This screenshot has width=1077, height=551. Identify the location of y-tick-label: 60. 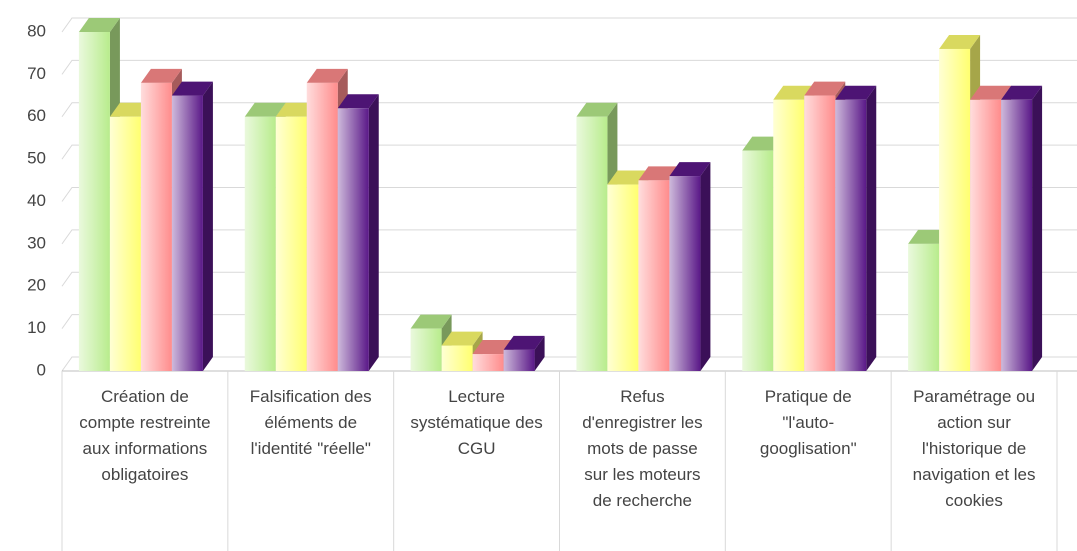
(36, 115).